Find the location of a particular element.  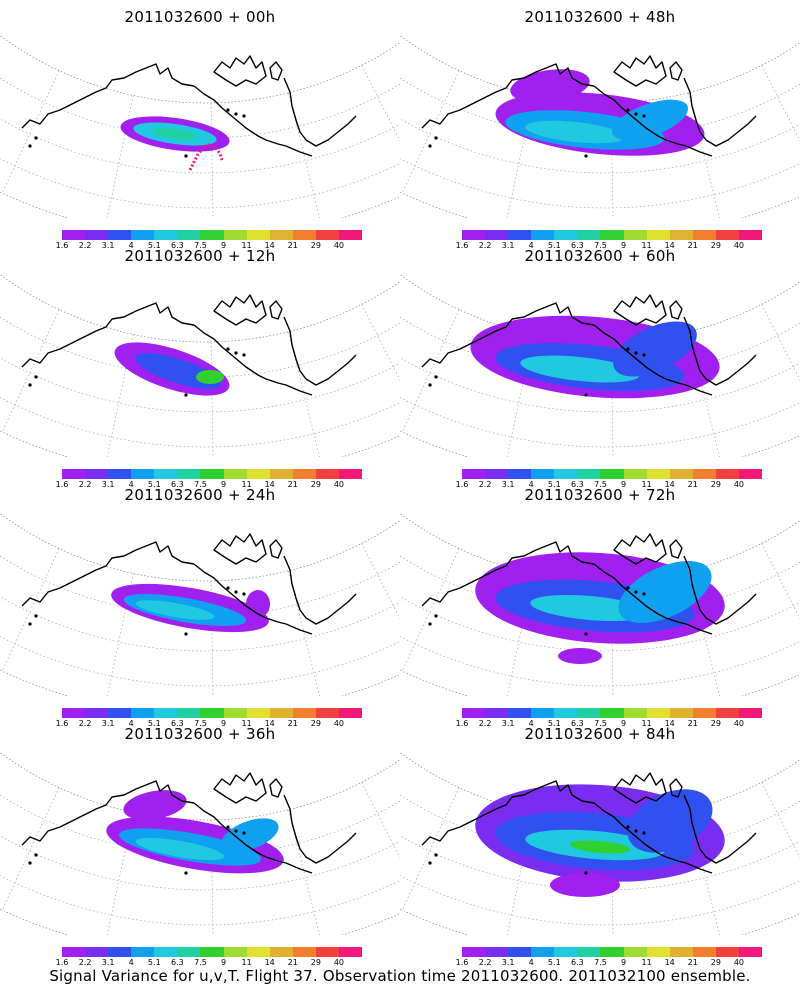

colorbar is located at coordinates (212, 235).